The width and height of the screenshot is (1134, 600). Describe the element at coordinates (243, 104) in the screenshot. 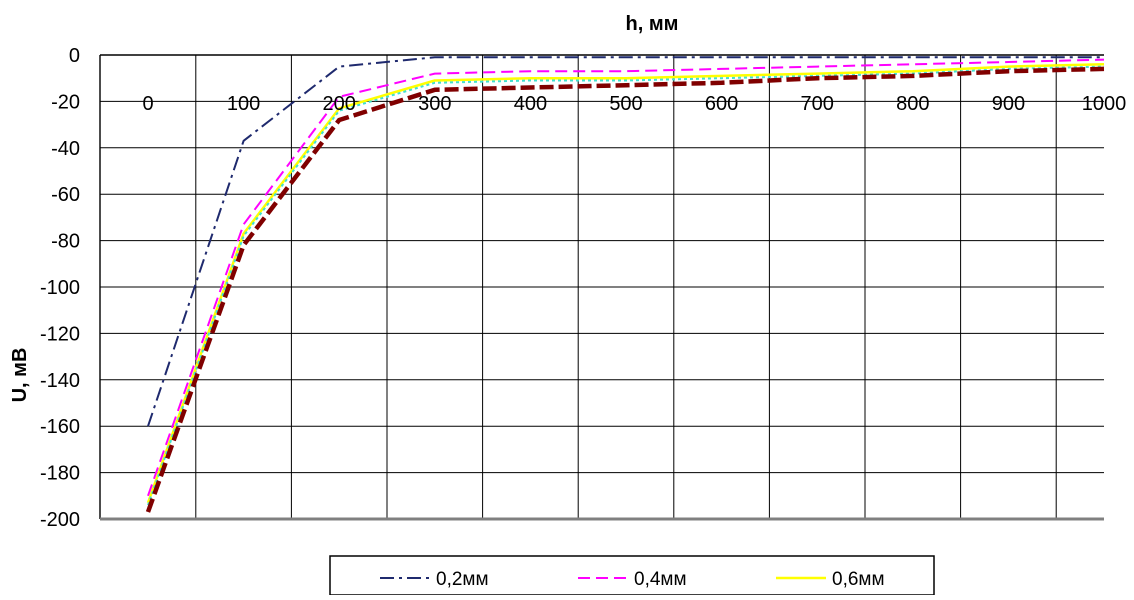

I see `x-tick-label: 100` at that location.